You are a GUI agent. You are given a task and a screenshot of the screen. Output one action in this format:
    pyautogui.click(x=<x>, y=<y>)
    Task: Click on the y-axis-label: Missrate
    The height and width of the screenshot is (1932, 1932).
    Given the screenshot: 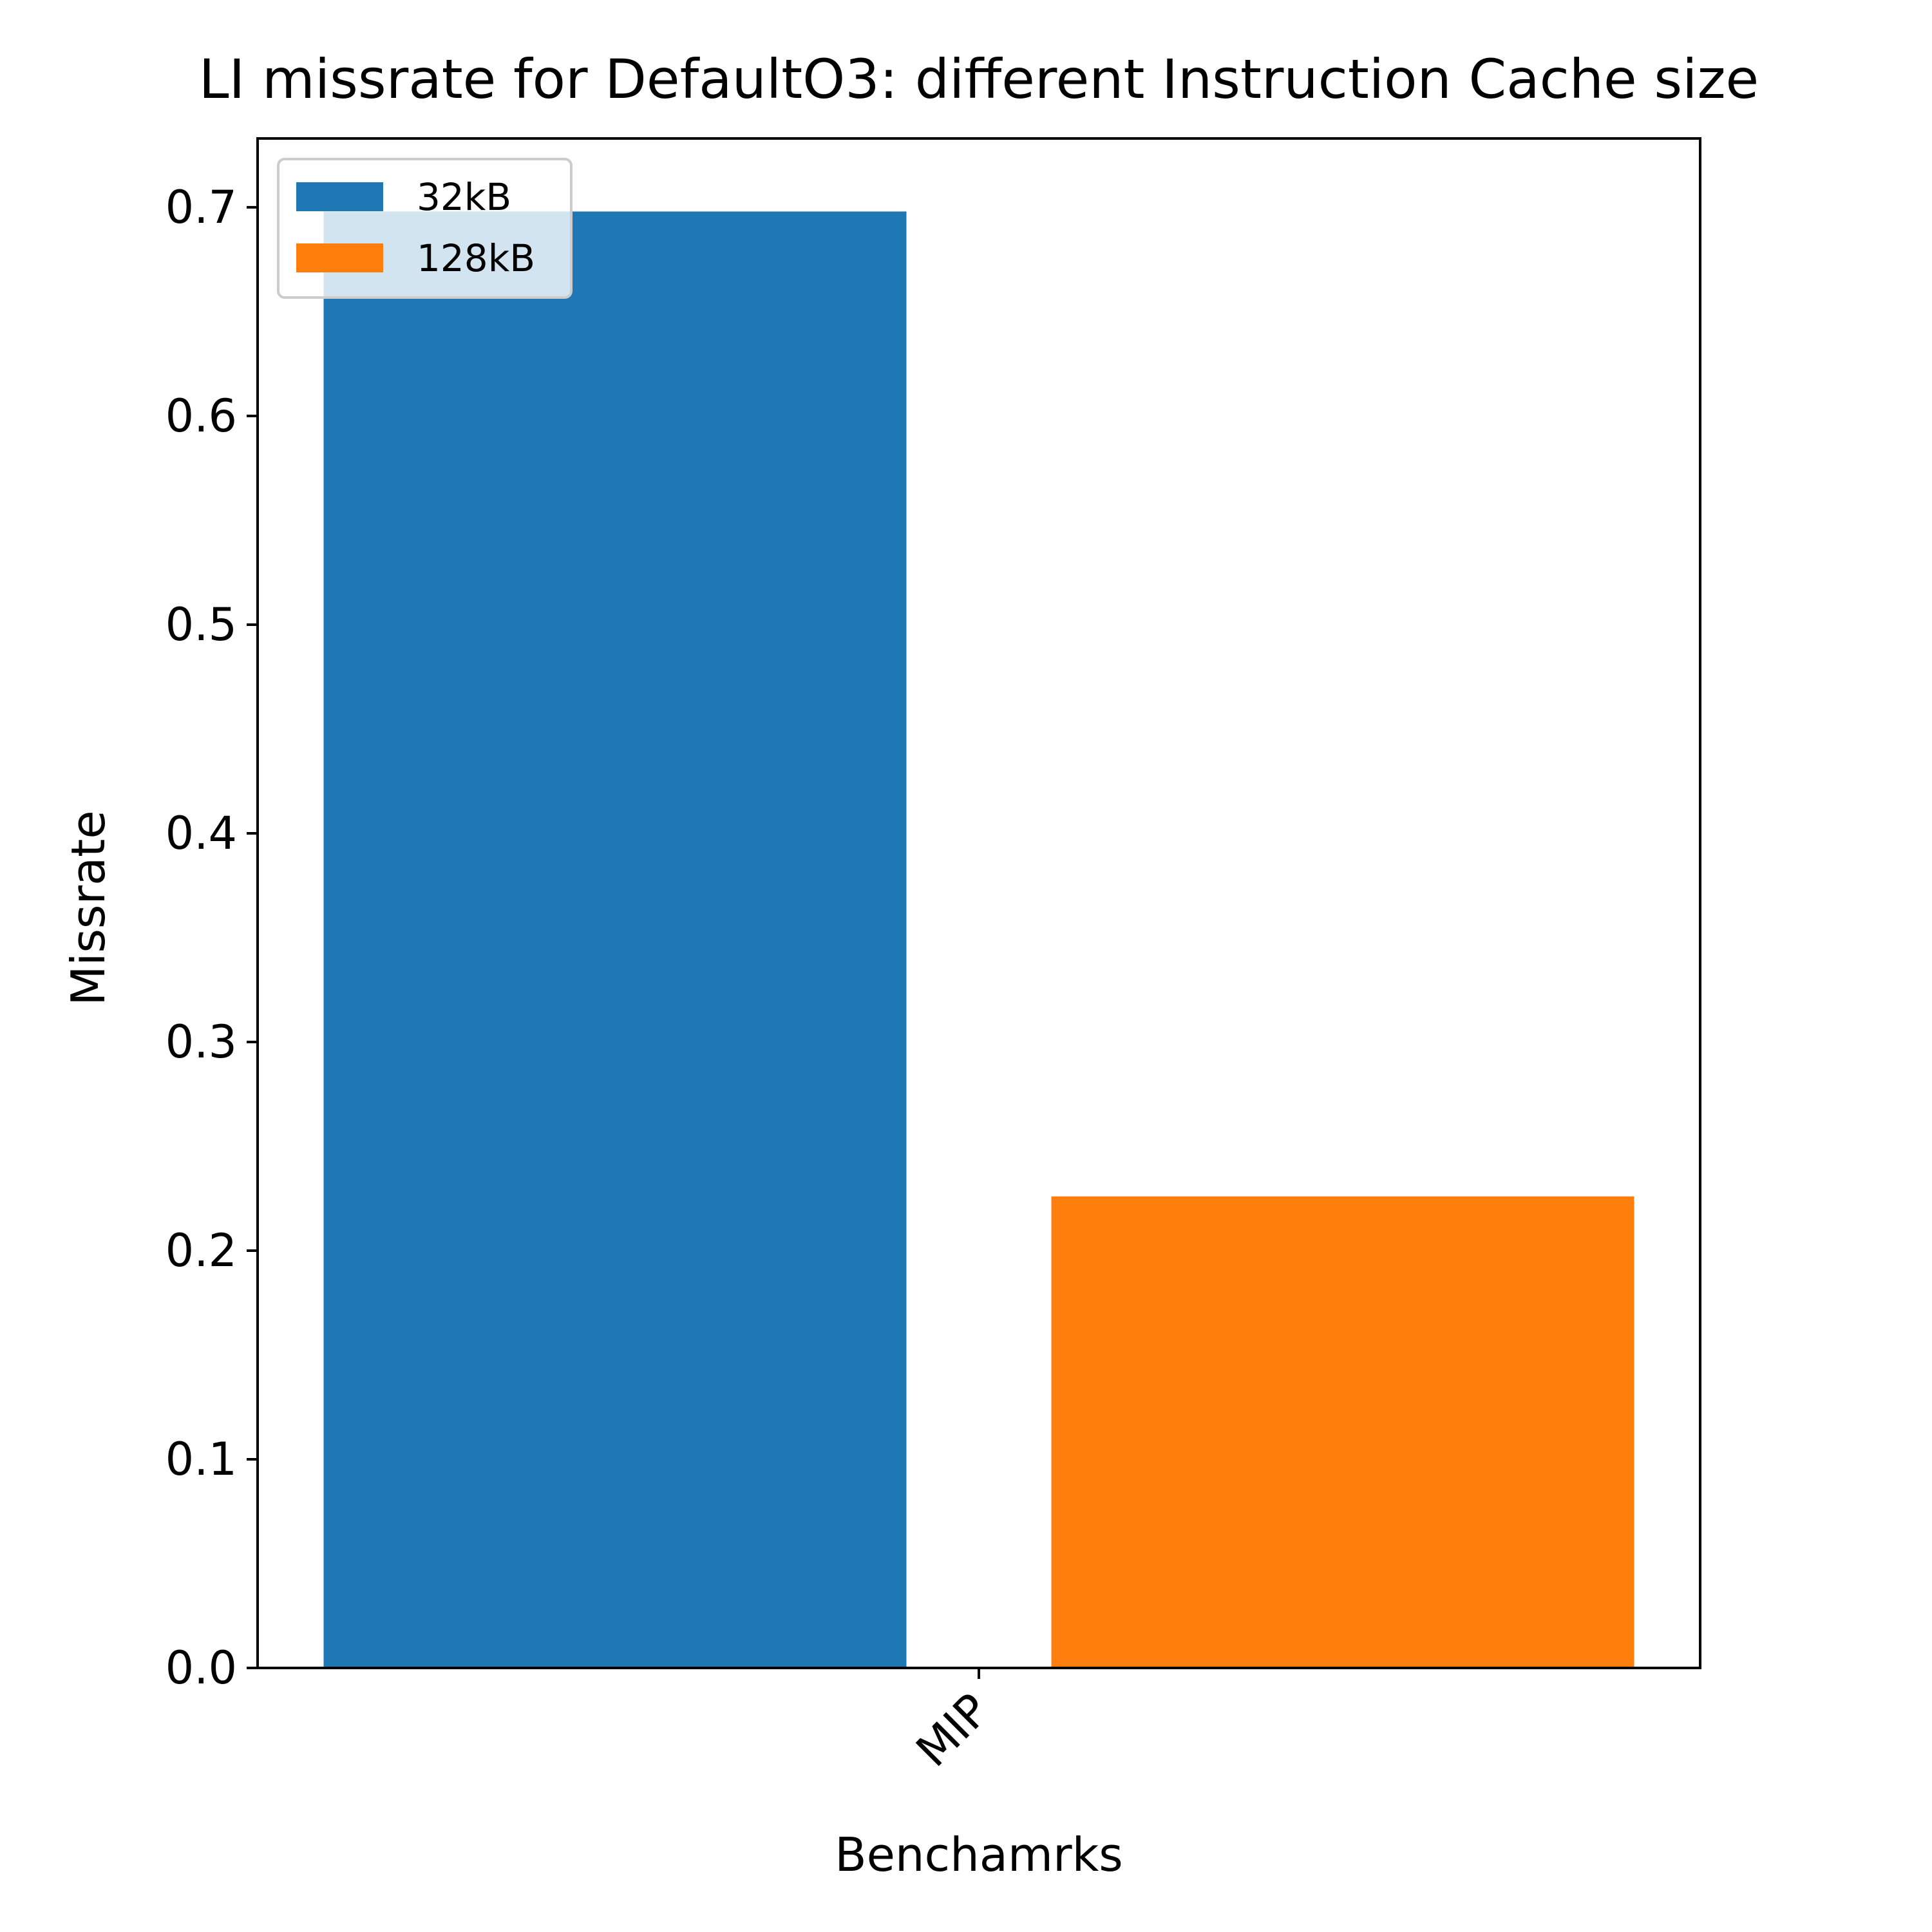 What is the action you would take?
    pyautogui.click(x=88, y=908)
    